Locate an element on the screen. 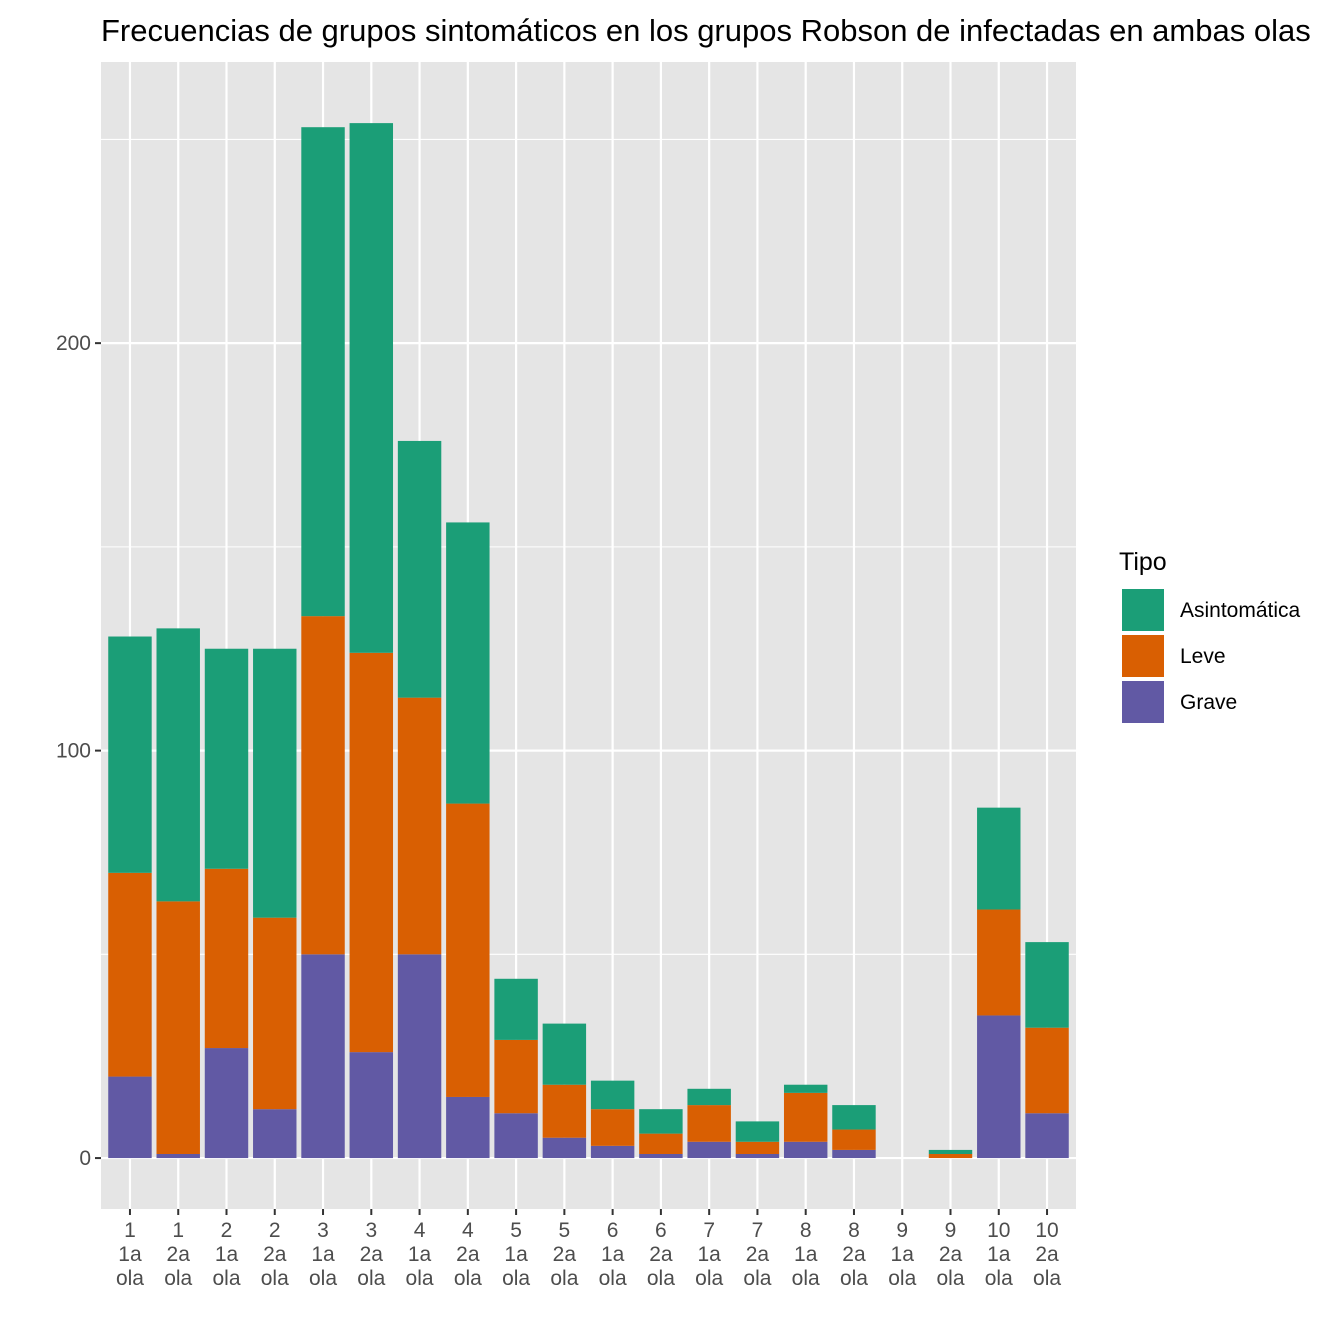 The height and width of the screenshot is (1344, 1344). x-tick-label: 5 2a ola is located at coordinates (564, 1254).